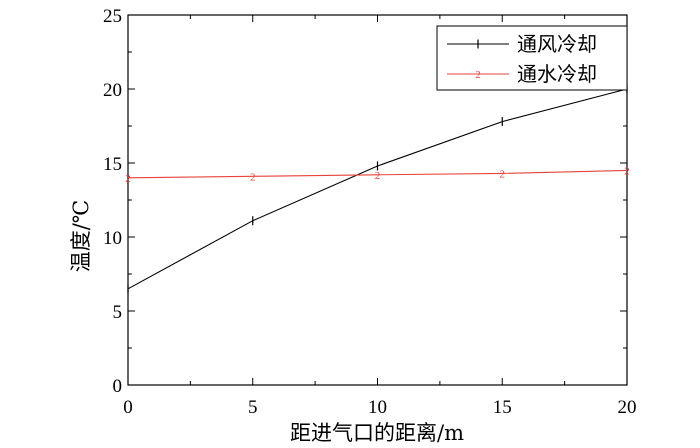 This screenshot has width=700, height=448. What do you see at coordinates (112, 90) in the screenshot?
I see `y-tick-label: 20` at bounding box center [112, 90].